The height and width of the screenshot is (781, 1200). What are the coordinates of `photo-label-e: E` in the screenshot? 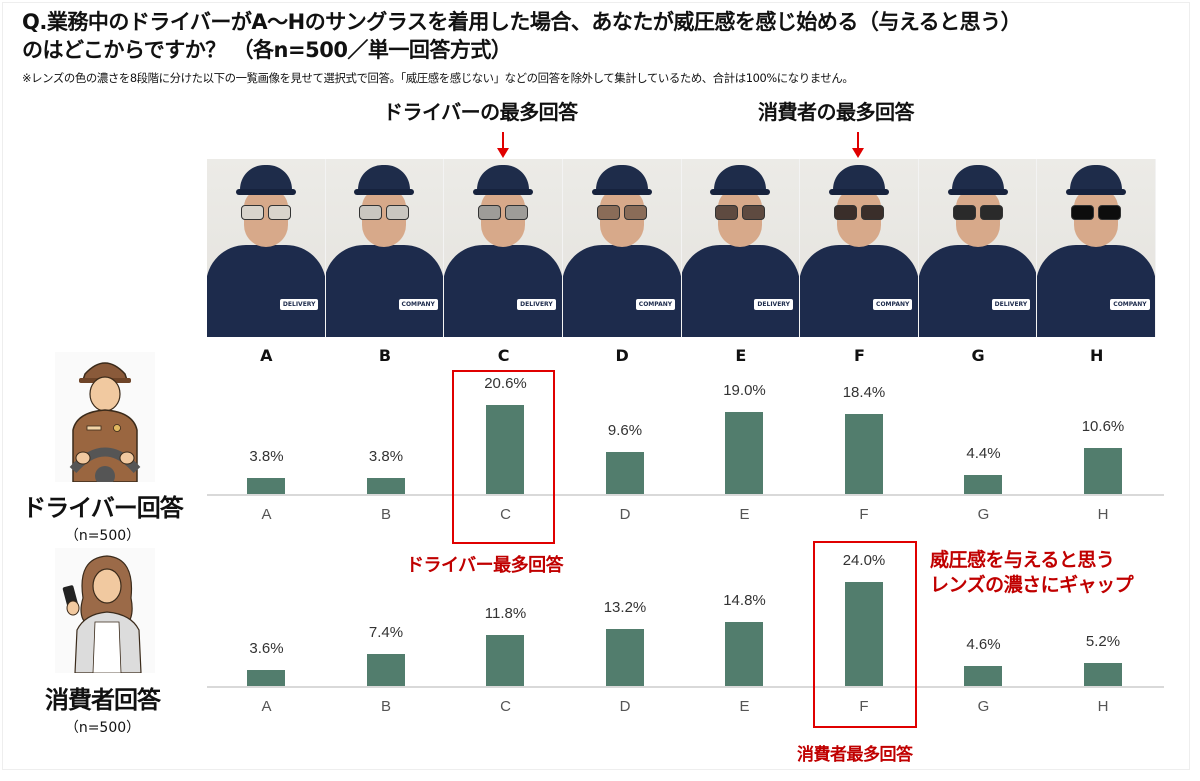 It's located at (741, 355).